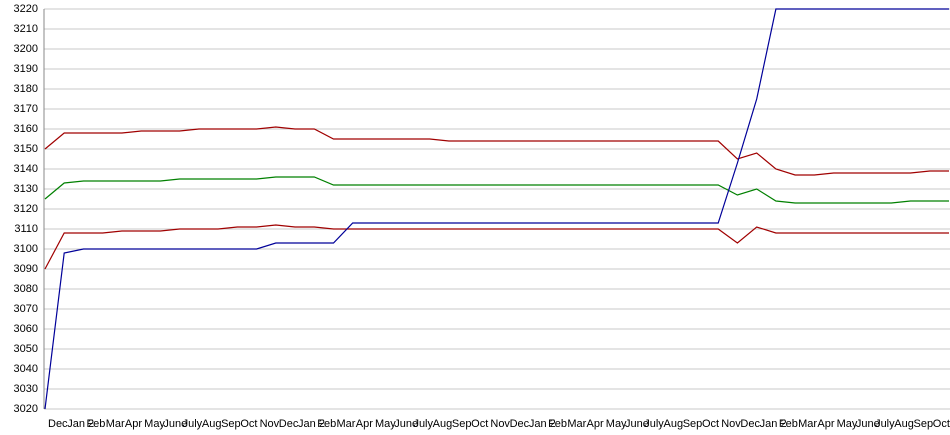  What do you see at coordinates (26, 149) in the screenshot?
I see `y-tick-label: 3150` at bounding box center [26, 149].